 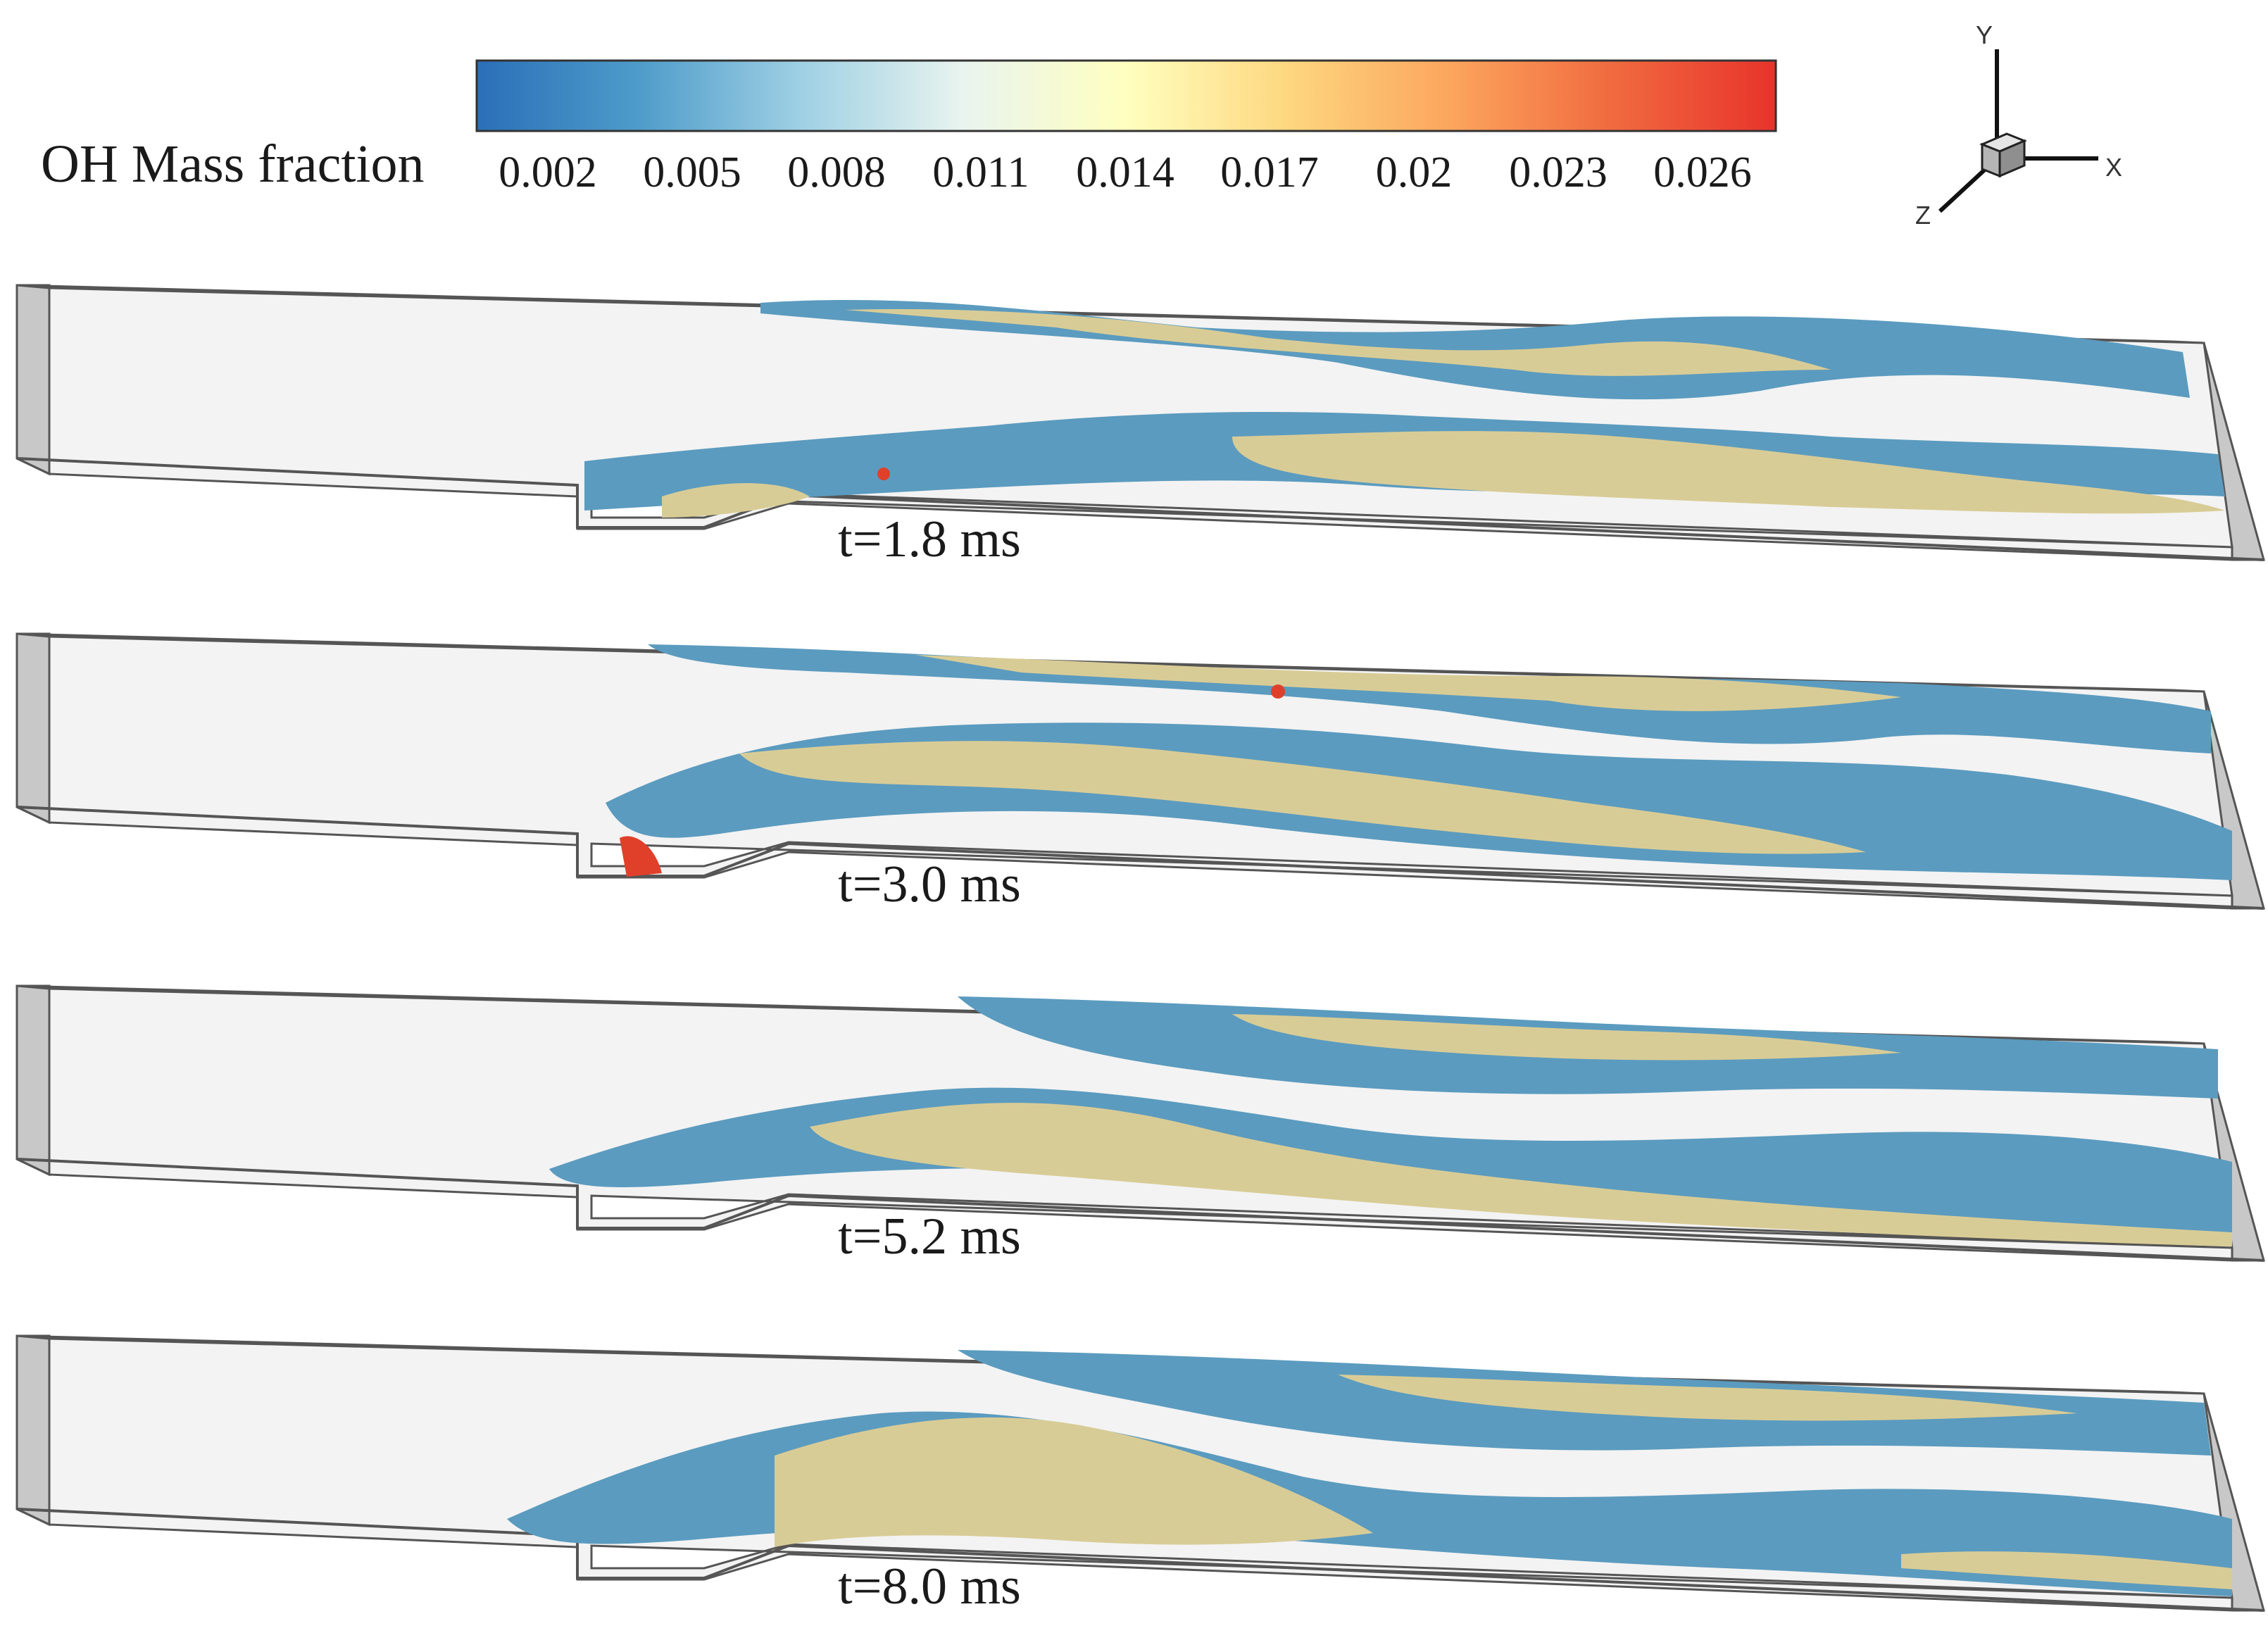 What do you see at coordinates (692, 172) in the screenshot?
I see `tick-label: 0.005` at bounding box center [692, 172].